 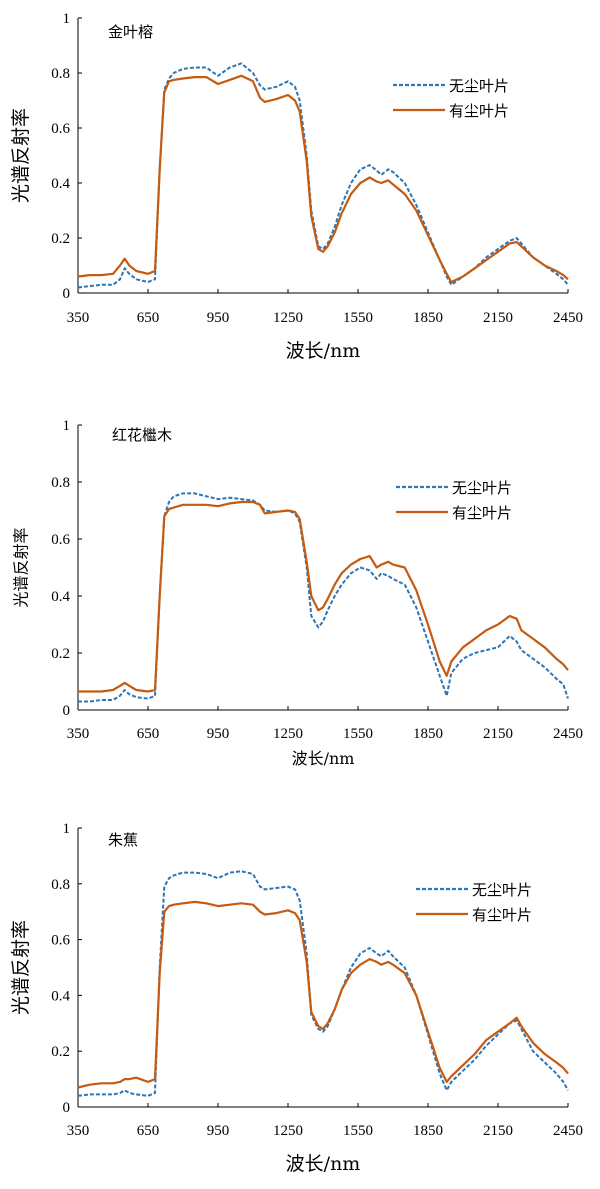 I want to click on chart-title: 朱蕉, so click(x=123, y=840).